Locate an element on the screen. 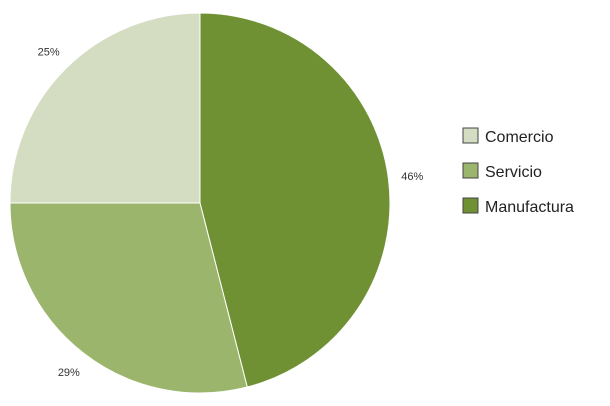  value-label-manufactura: 46% is located at coordinates (412, 177).